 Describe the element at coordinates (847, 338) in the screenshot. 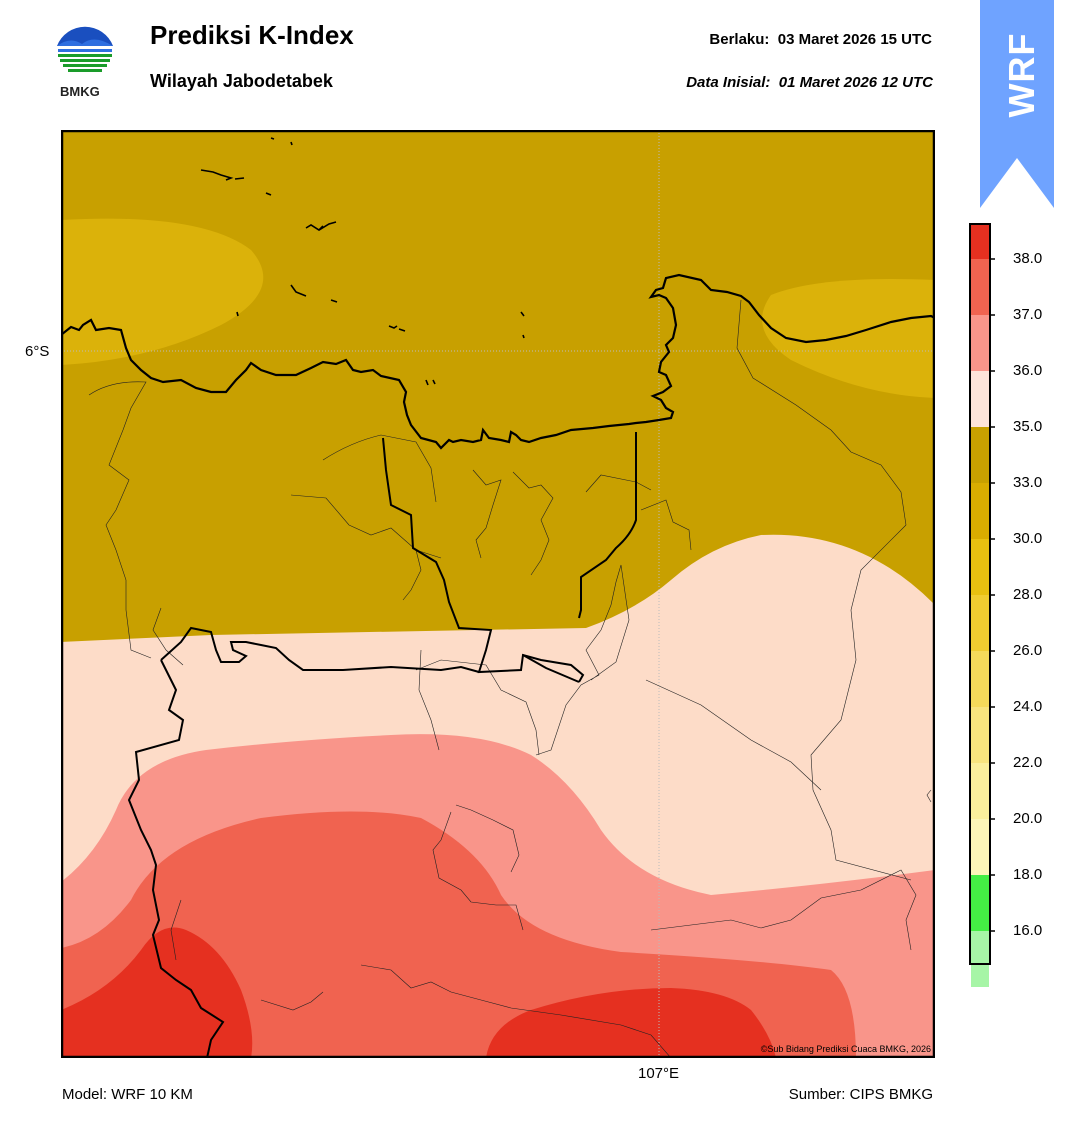

I see `zone-30-33-east` at that location.